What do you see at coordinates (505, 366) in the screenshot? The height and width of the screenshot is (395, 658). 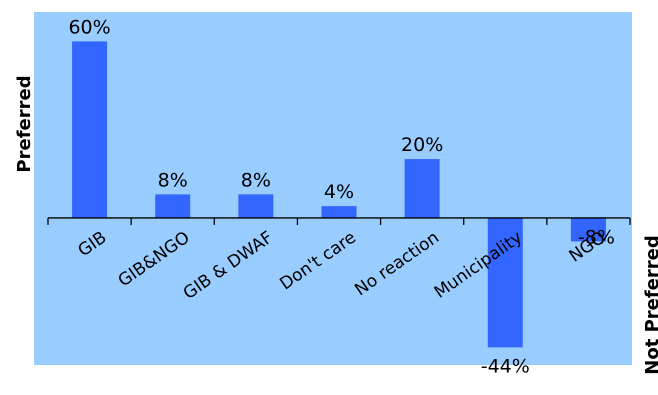 I see `data-label-5: -44%` at bounding box center [505, 366].